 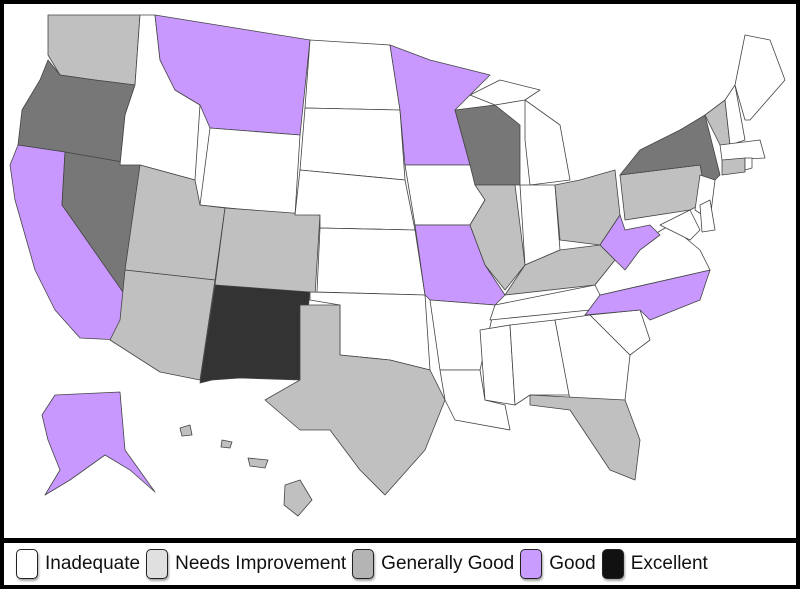 What do you see at coordinates (760, 77) in the screenshot?
I see `state-me` at bounding box center [760, 77].